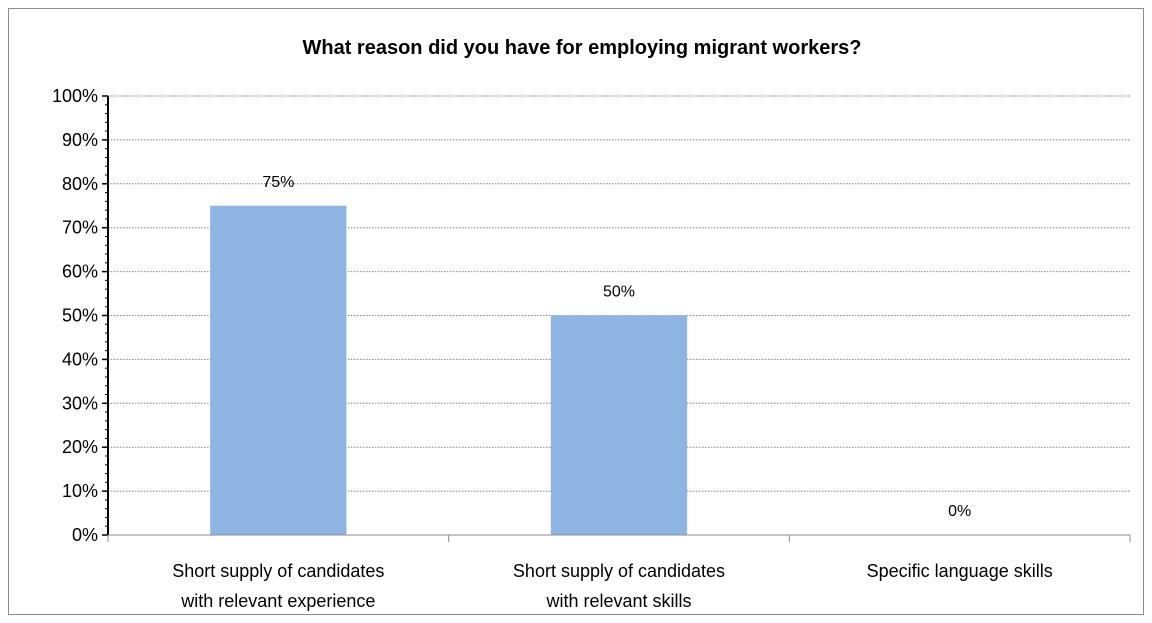 The image size is (1152, 623). I want to click on y-tick-label: 100%, so click(75, 96).